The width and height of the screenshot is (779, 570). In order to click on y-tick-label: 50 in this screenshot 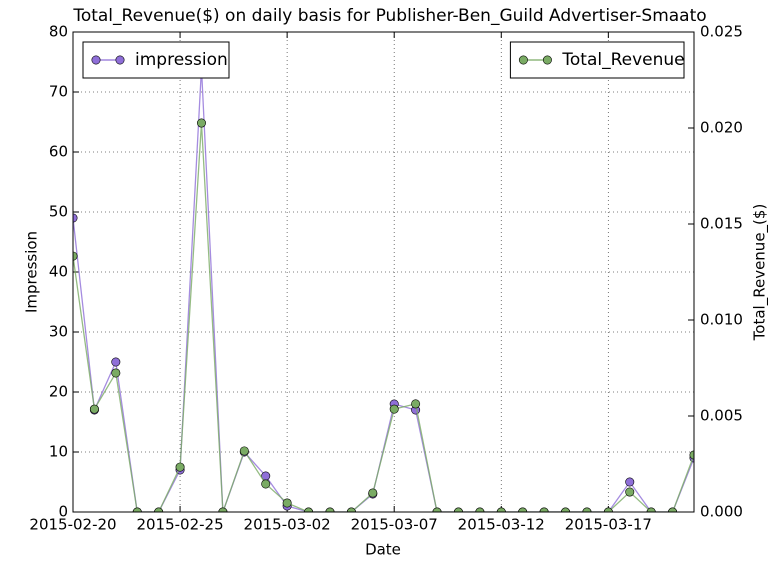, I will do `click(58, 212)`.